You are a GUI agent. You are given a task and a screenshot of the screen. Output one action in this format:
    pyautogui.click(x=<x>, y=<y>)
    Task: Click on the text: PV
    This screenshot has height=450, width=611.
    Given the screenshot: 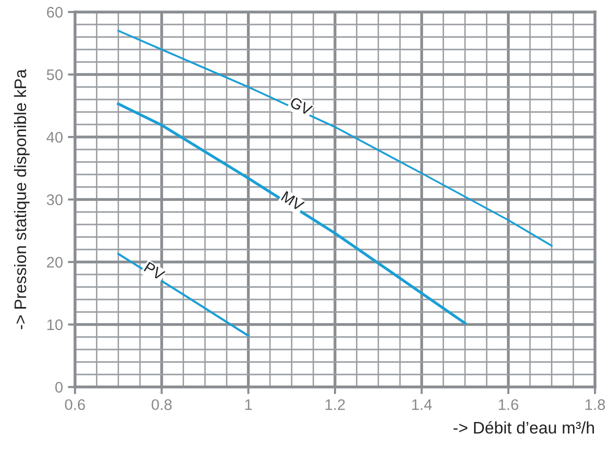 What is the action you would take?
    pyautogui.click(x=155, y=271)
    